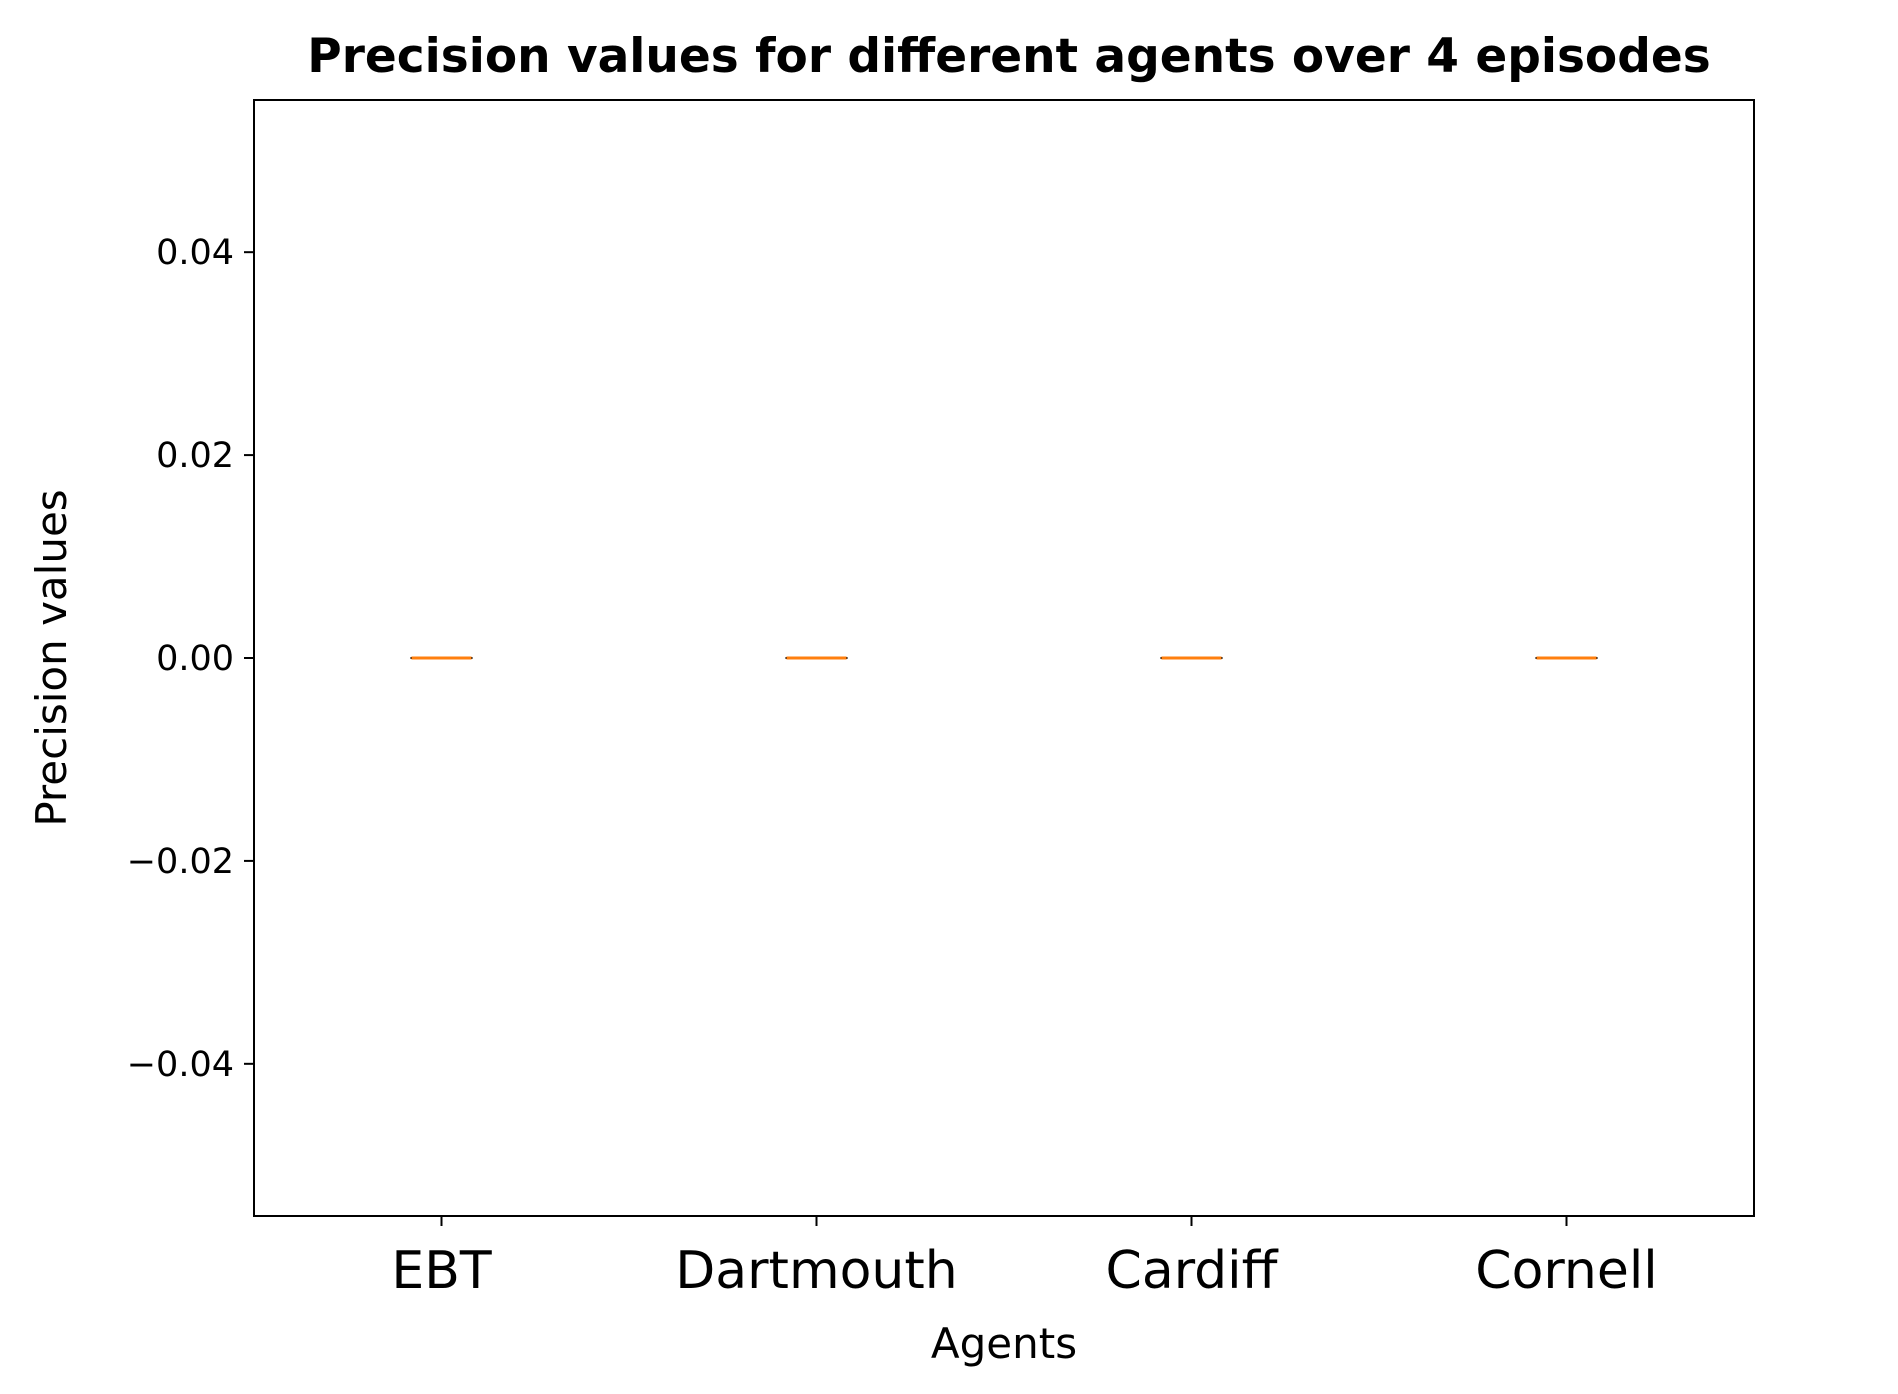  Describe the element at coordinates (180, 1065) in the screenshot. I see `y-tick-label: −0.04` at that location.